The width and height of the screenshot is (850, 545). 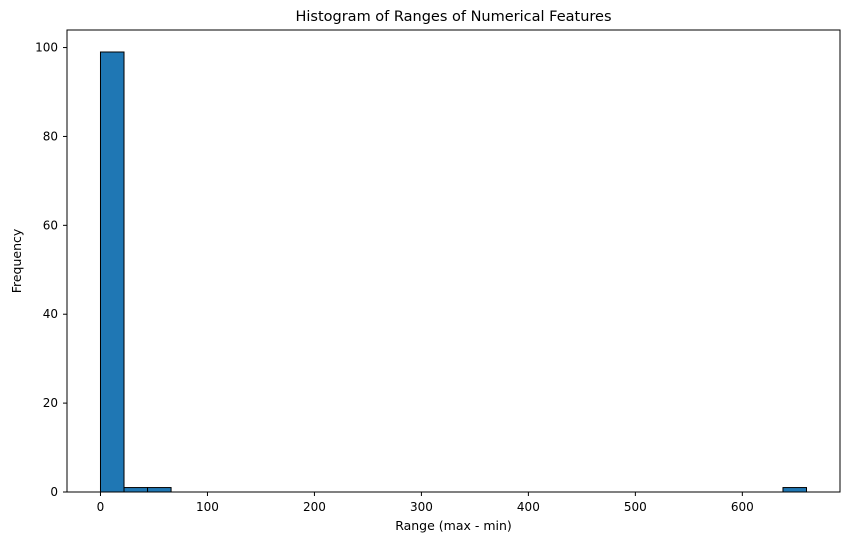 I want to click on x-axis-ticks: 0 100 200 300 400 500 600, so click(x=425, y=503).